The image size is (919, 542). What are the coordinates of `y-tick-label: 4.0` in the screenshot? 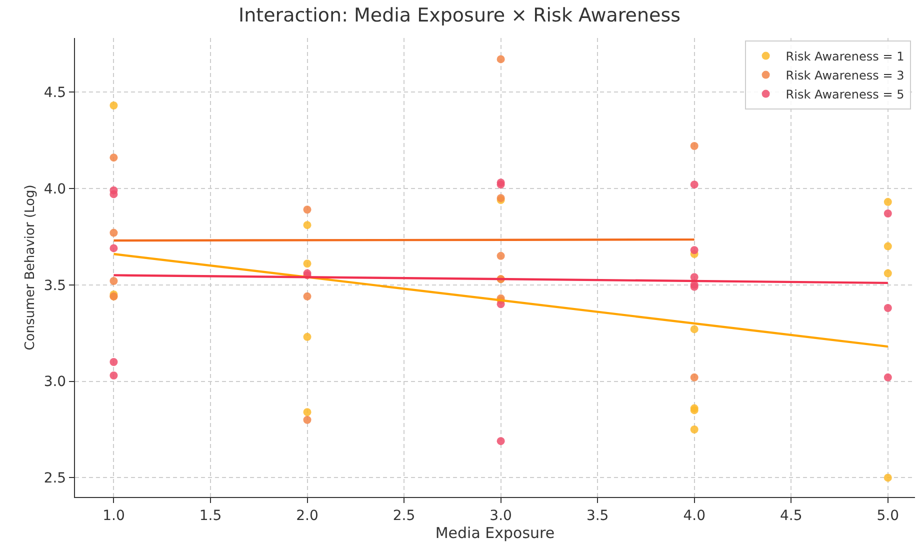 It's located at (55, 189).